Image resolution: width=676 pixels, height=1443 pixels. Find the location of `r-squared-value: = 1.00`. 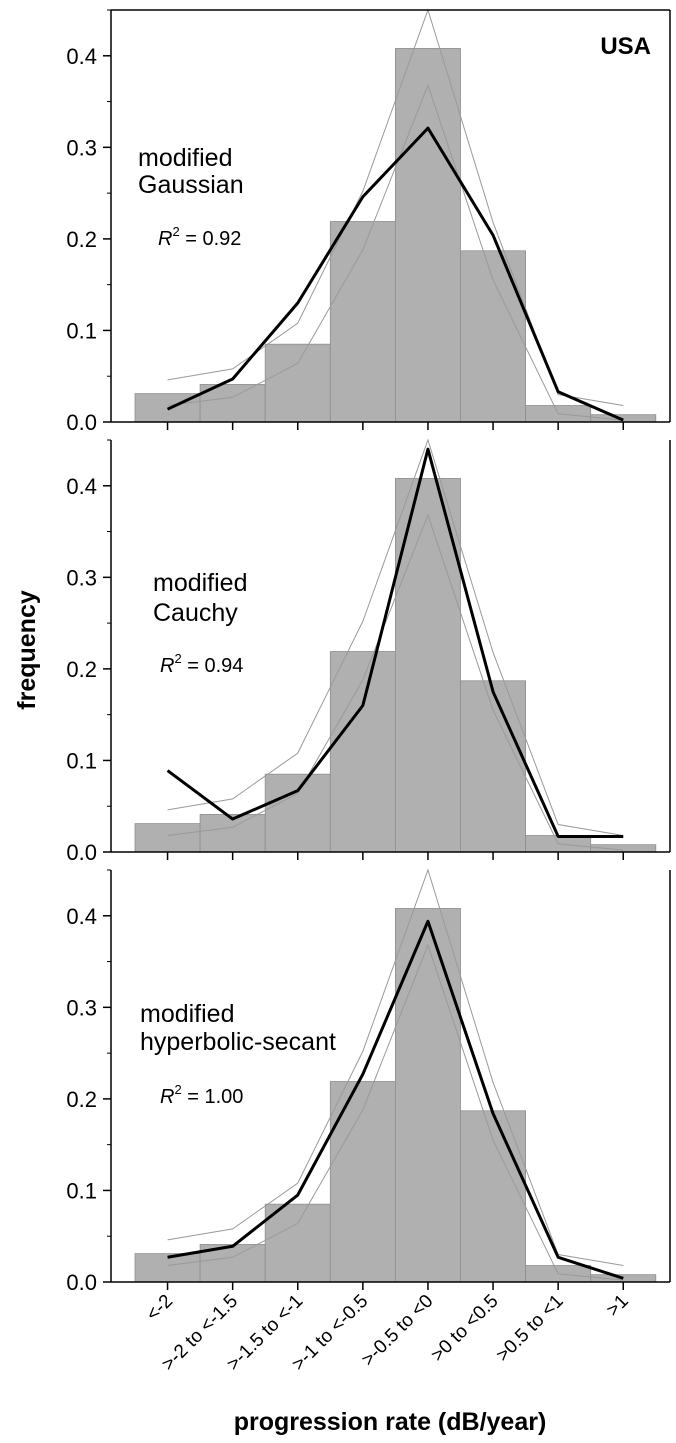

r-squared-value: = 1.00 is located at coordinates (213, 1097).